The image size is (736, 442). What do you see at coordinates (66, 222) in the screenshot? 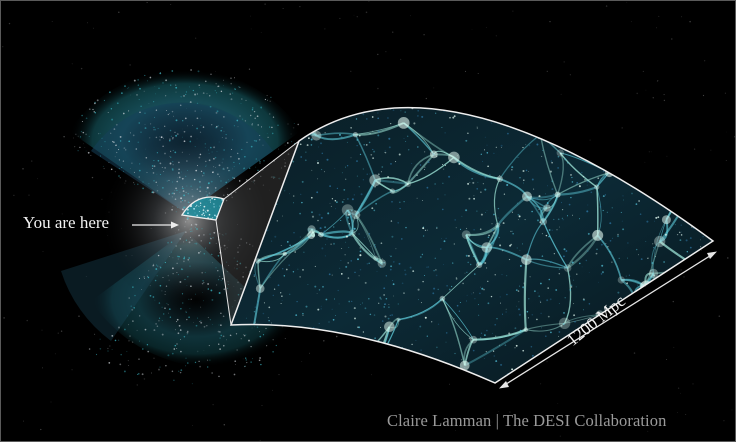
I see `you-are-here-label: You are here` at bounding box center [66, 222].